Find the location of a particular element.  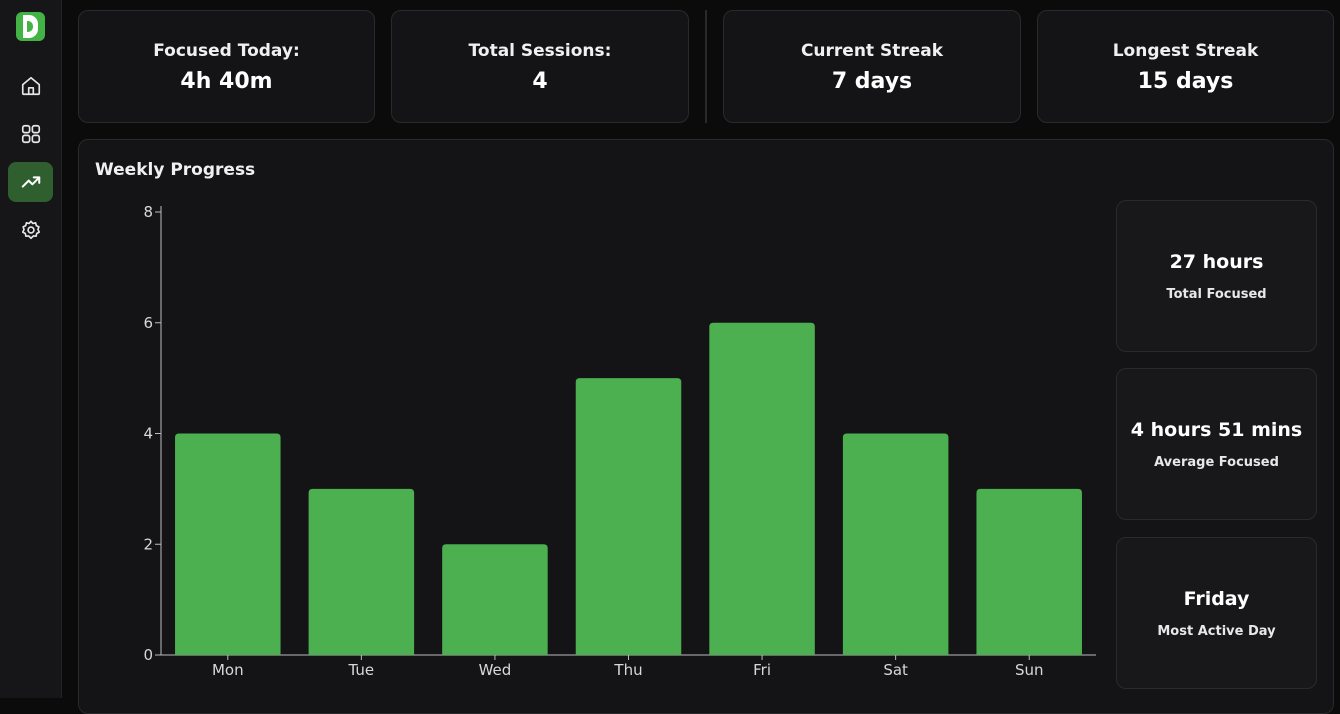

nav-home is located at coordinates (30, 86).